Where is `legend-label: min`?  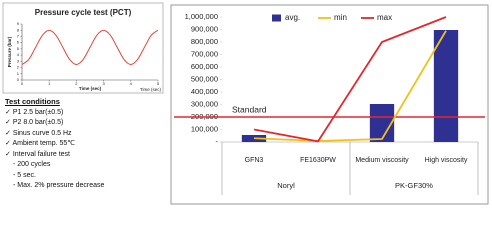 legend-label: min is located at coordinates (340, 17).